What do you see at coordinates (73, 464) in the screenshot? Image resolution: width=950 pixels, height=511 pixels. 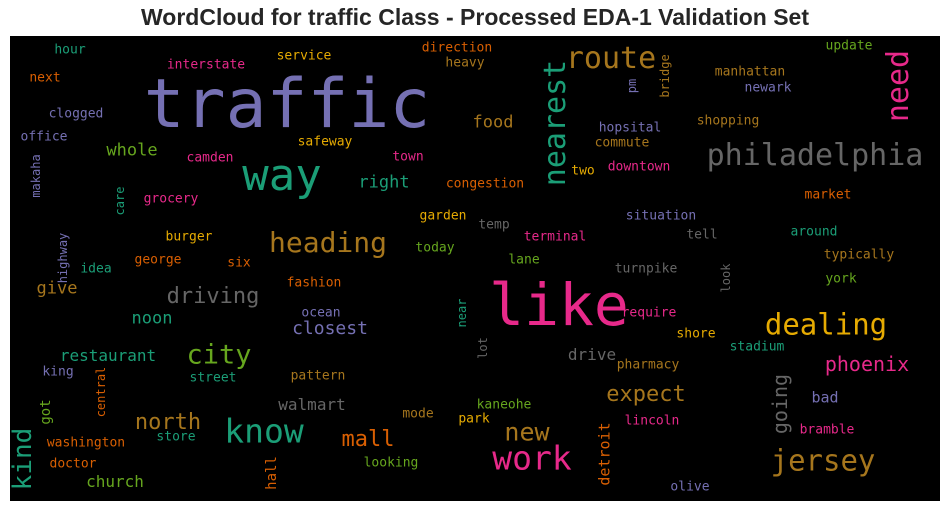 I see `word-doctor: doctor` at bounding box center [73, 464].